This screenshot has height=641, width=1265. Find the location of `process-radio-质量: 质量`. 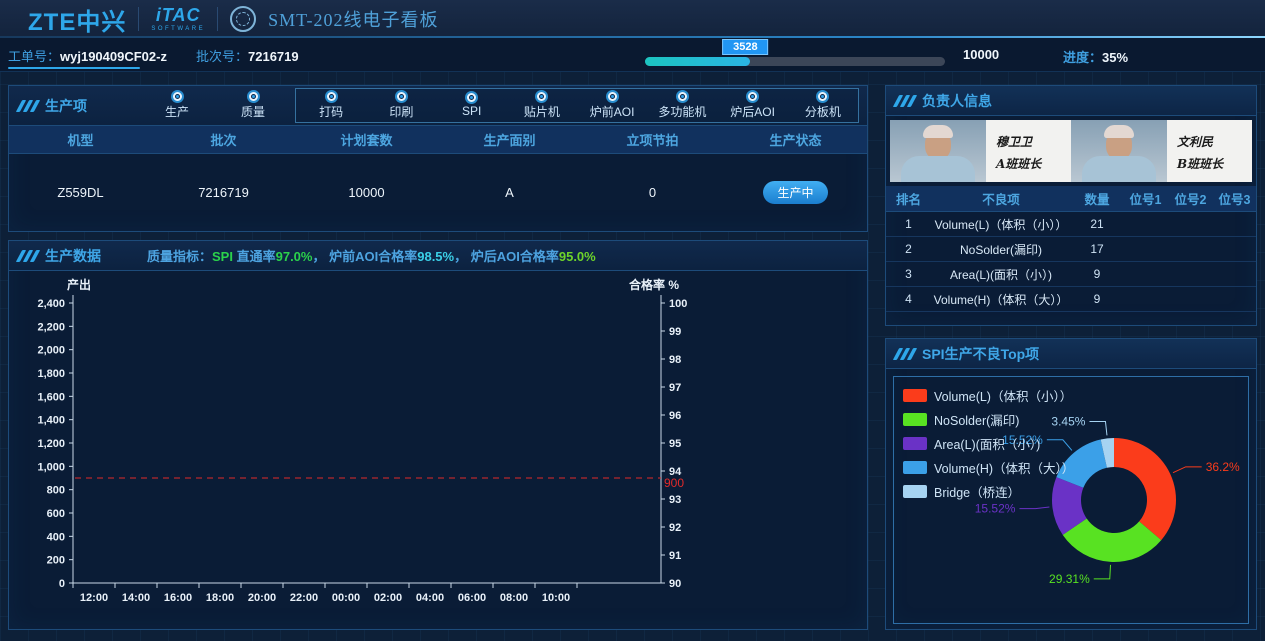

process-radio-质量: 质量 is located at coordinates (253, 105).